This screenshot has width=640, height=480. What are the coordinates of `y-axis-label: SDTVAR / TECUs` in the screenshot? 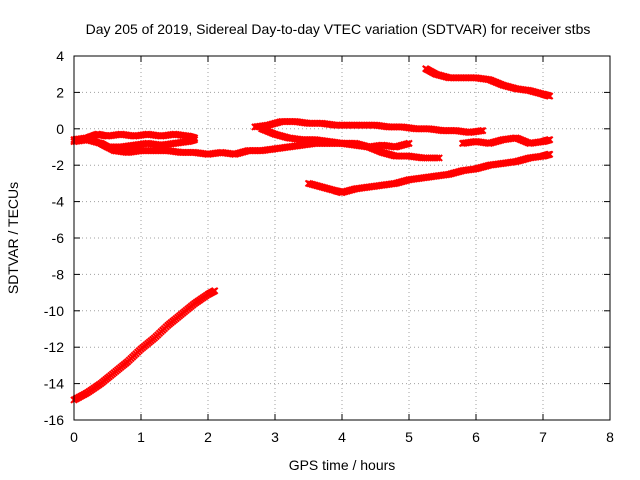 It's located at (13, 238).